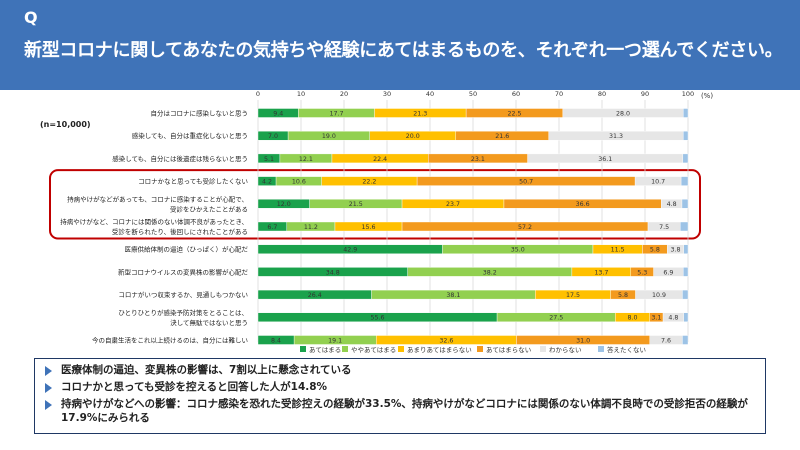 This screenshot has width=800, height=450. I want to click on finding-item: 医療体制の逼迫、変異株の影響は、7割以上に懸念されている, so click(198, 370).